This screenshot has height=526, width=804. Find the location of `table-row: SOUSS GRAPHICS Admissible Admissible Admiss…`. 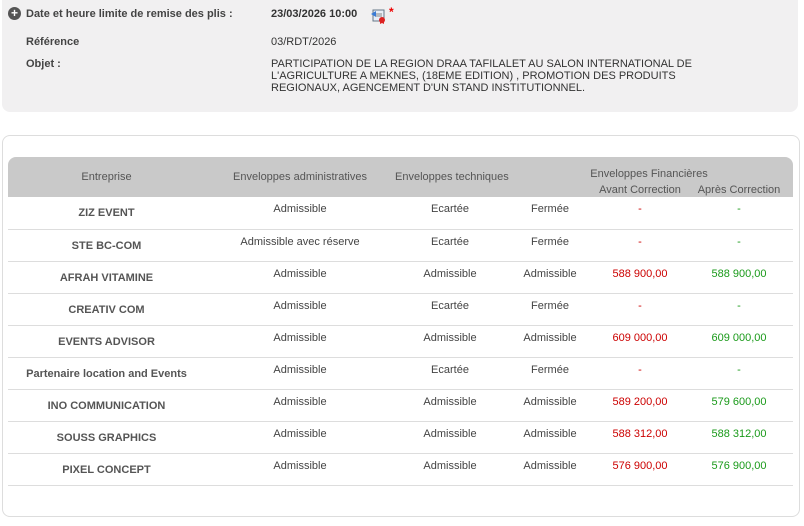

table-row: SOUSS GRAPHICS Admissible Admissible Admiss… is located at coordinates (400, 437).